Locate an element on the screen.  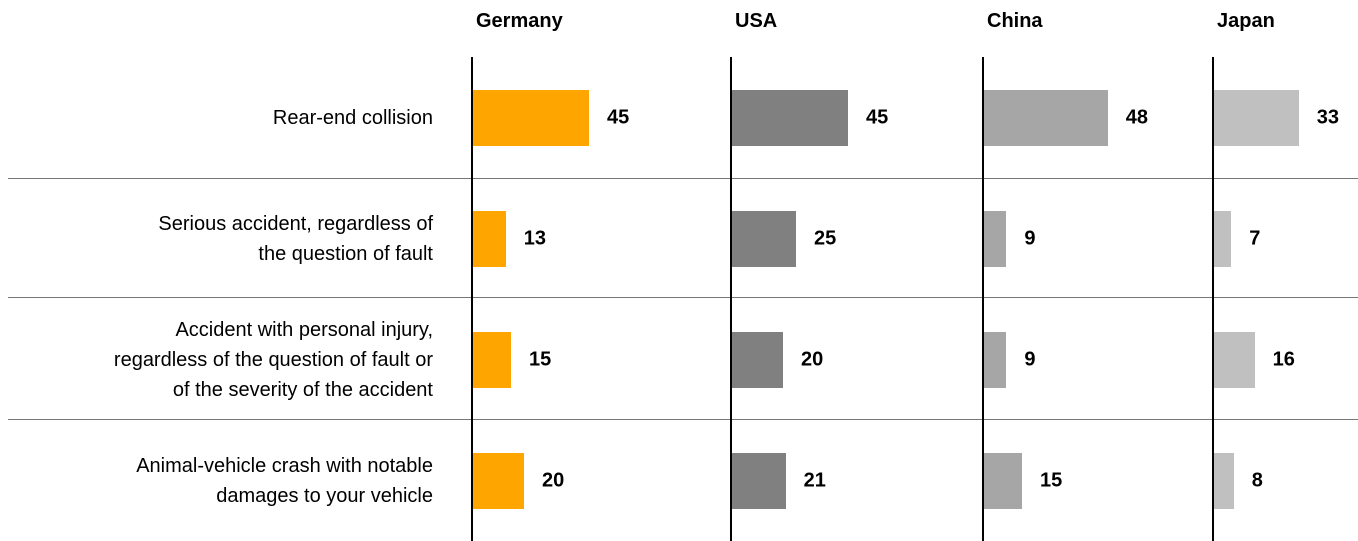
value-label: 16 is located at coordinates (1283, 359).